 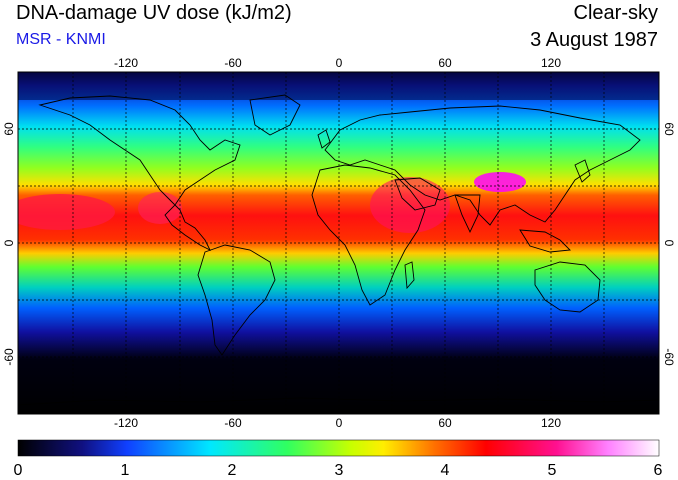 What do you see at coordinates (126, 423) in the screenshot?
I see `lon-tick-bottom: -120` at bounding box center [126, 423].